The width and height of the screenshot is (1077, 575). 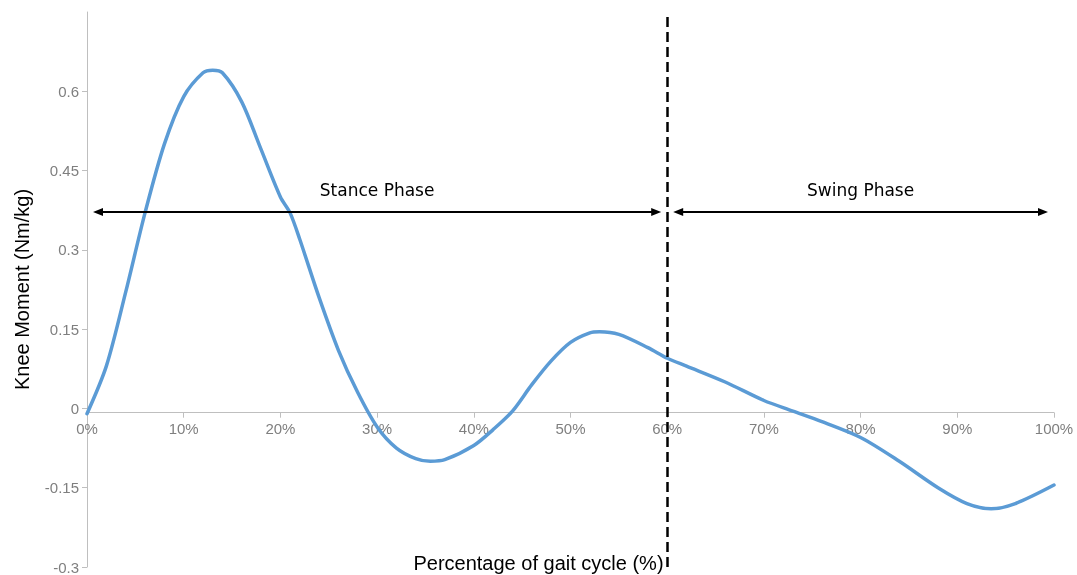 What do you see at coordinates (377, 190) in the screenshot?
I see `annotation: Stance Phase` at bounding box center [377, 190].